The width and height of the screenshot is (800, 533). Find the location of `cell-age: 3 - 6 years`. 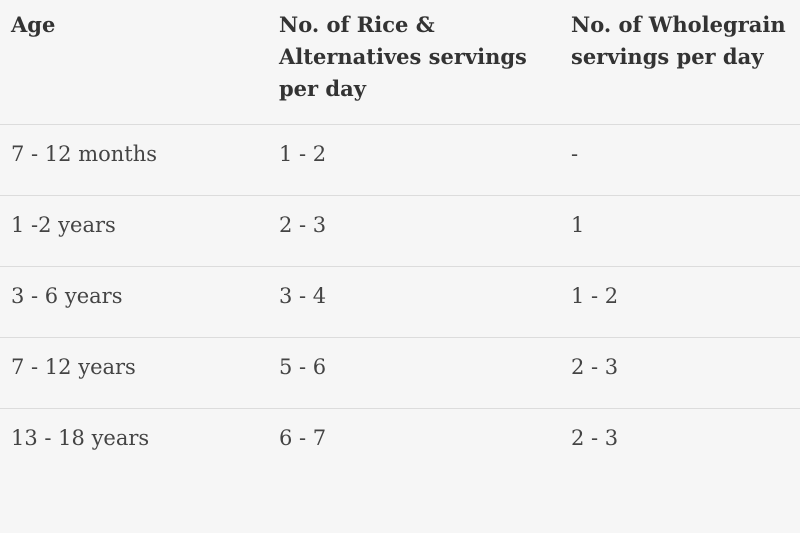

cell-age: 3 - 6 years is located at coordinates (134, 302).